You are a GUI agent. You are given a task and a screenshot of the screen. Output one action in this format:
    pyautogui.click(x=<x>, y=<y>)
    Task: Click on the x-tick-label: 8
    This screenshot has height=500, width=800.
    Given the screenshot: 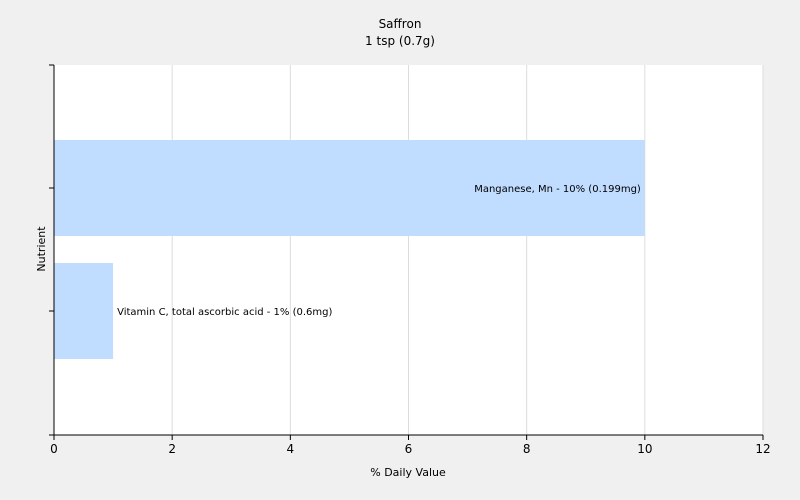 What is the action you would take?
    pyautogui.click(x=527, y=449)
    